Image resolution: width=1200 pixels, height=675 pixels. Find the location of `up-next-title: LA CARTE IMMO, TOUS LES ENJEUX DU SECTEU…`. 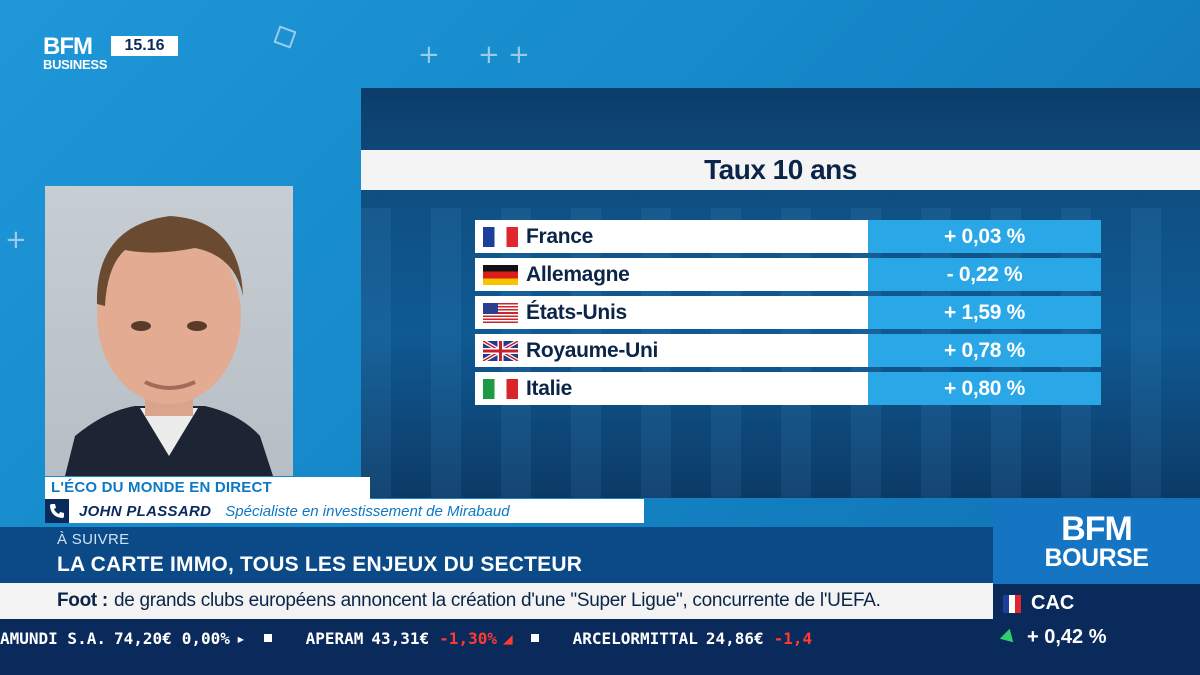

up-next-title: LA CARTE IMMO, TOUS LES ENJEUX DU SECTEU… is located at coordinates (320, 564).